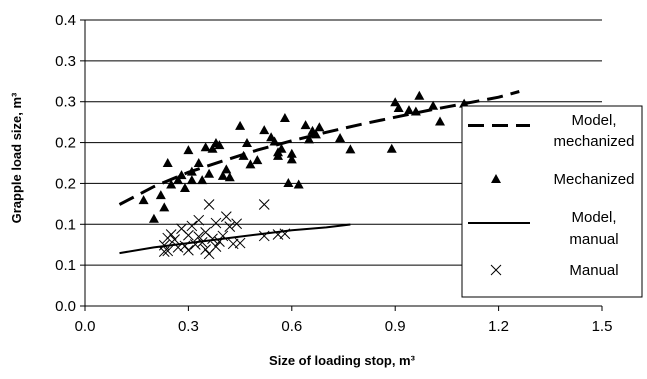 This screenshot has height=379, width=647. Describe the element at coordinates (344, 326) in the screenshot. I see `x-axis-ticks: 0.0 0.3 0.6 0.9 1.2 1.5` at that location.